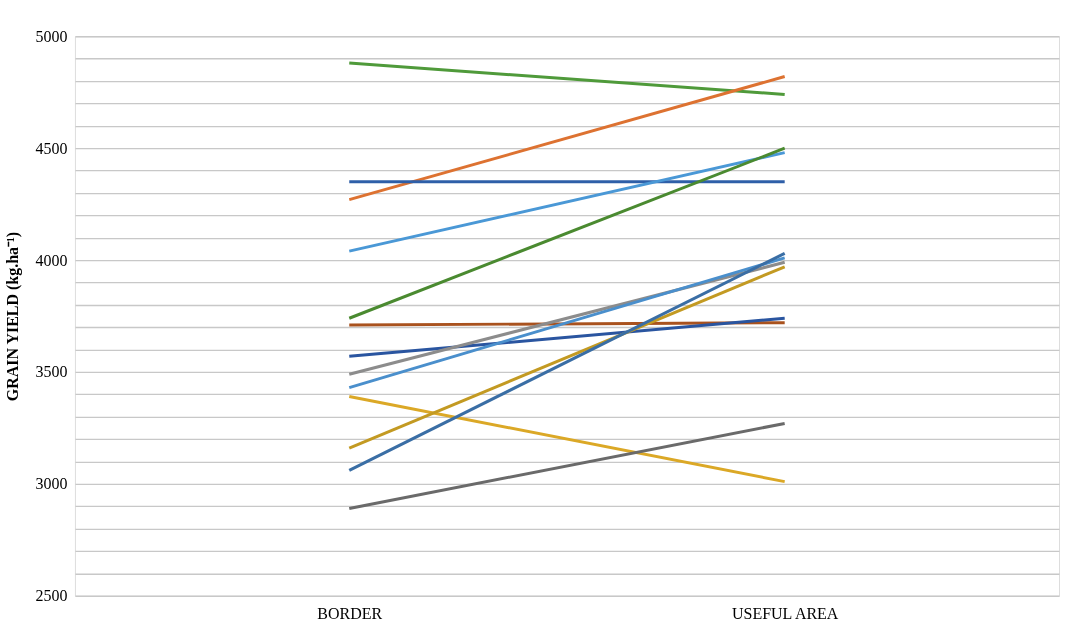  I want to click on y-tick-label: 5000, so click(51, 36).